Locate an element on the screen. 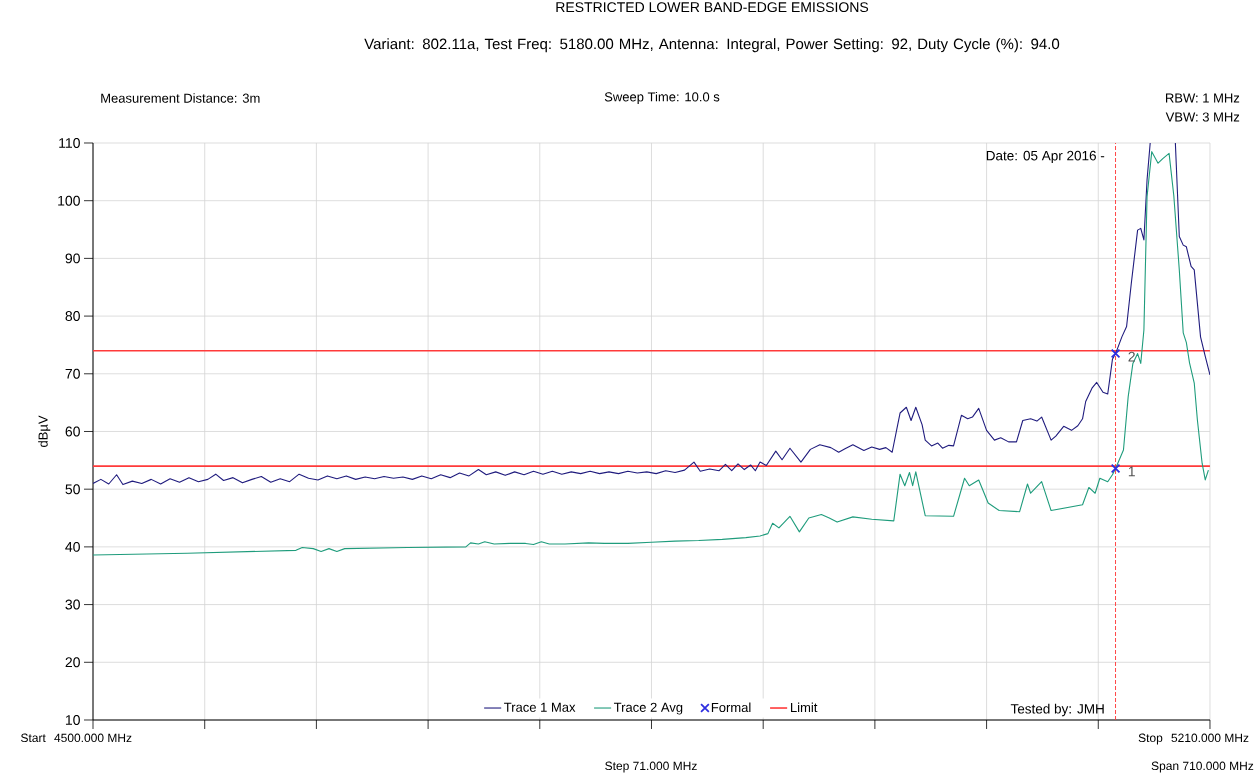 Image resolution: width=1260 pixels, height=778 pixels. text: Measurement Distance: 3m is located at coordinates (180, 98).